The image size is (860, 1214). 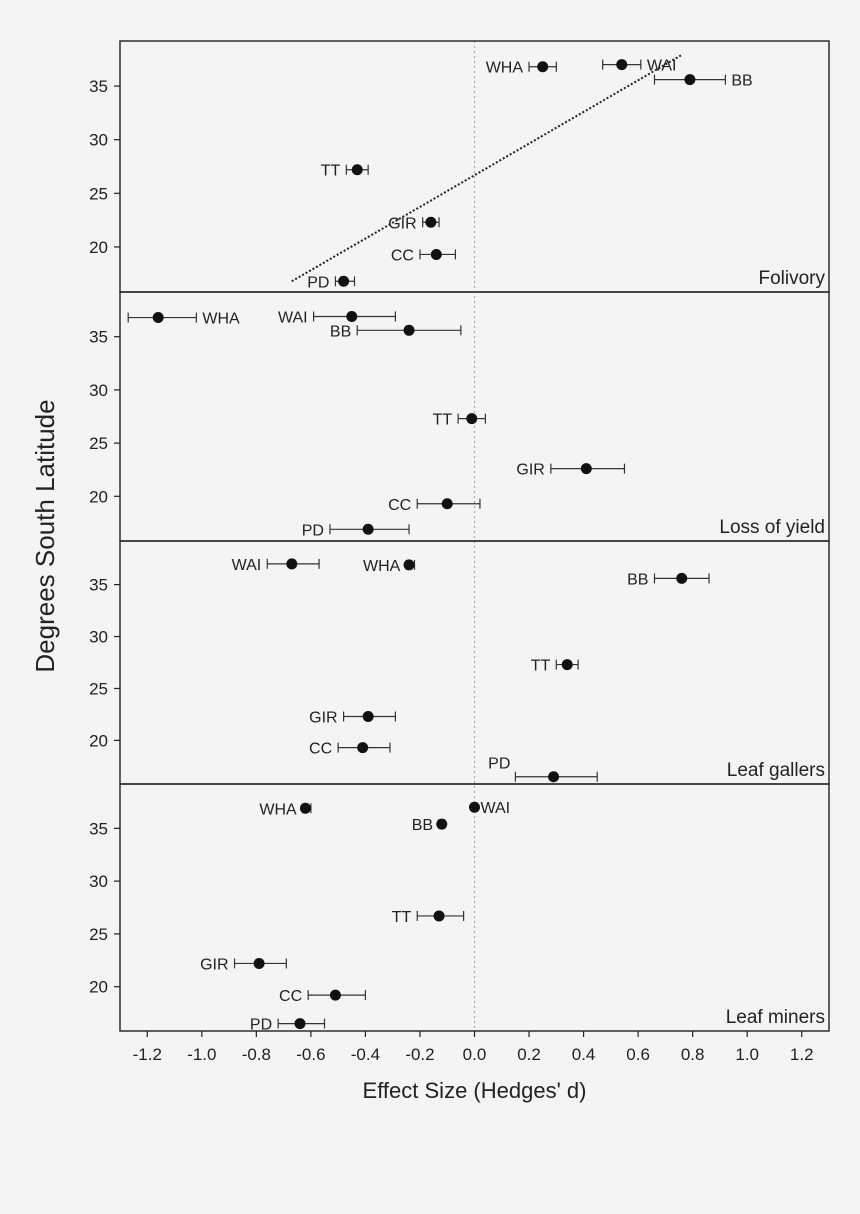 I want to click on panel-title: Leaf gallers, so click(x=776, y=770).